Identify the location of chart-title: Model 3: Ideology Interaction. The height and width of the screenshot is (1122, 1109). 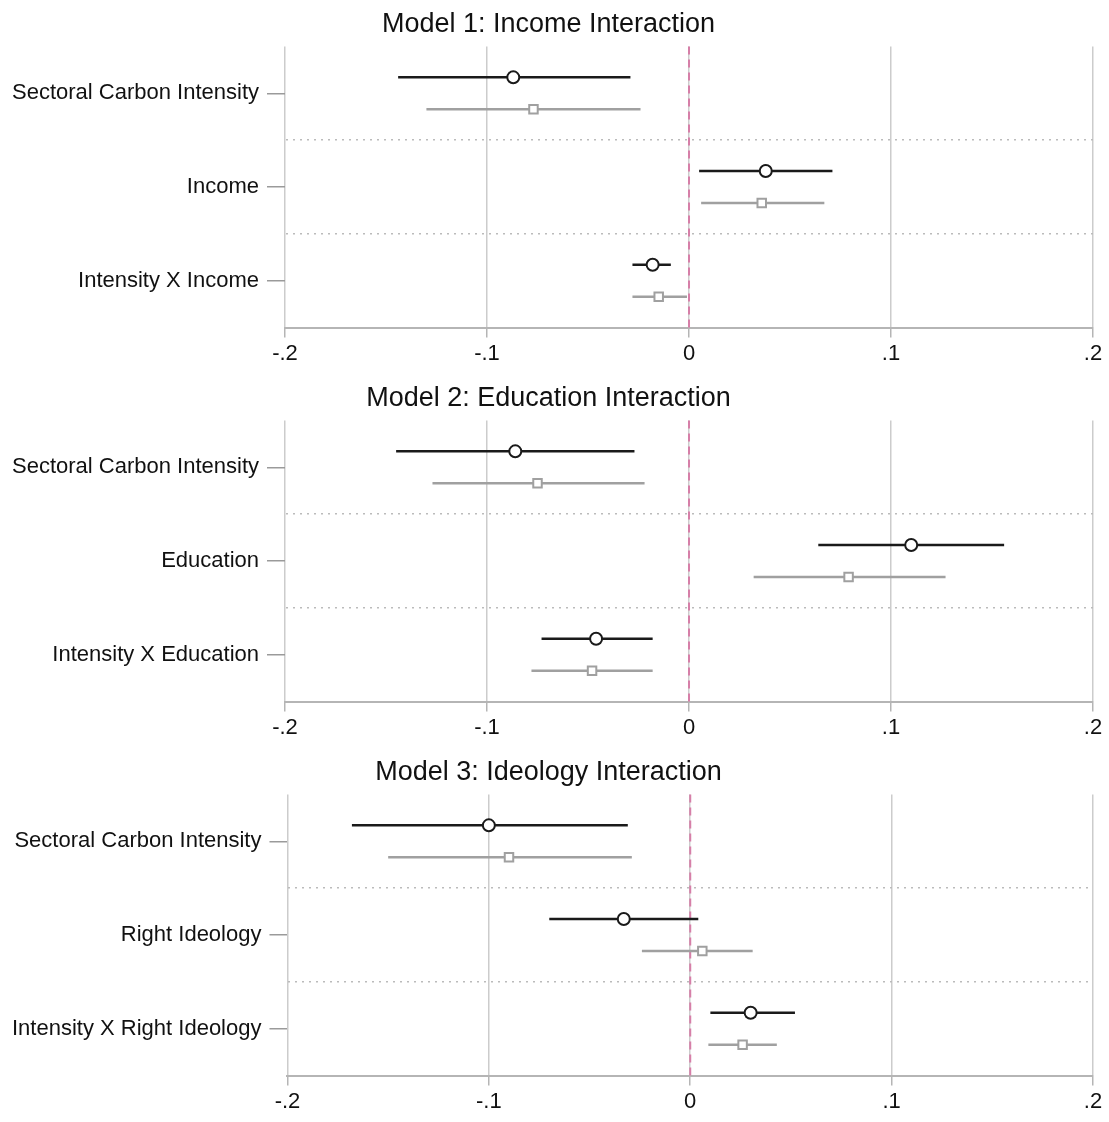
(548, 770).